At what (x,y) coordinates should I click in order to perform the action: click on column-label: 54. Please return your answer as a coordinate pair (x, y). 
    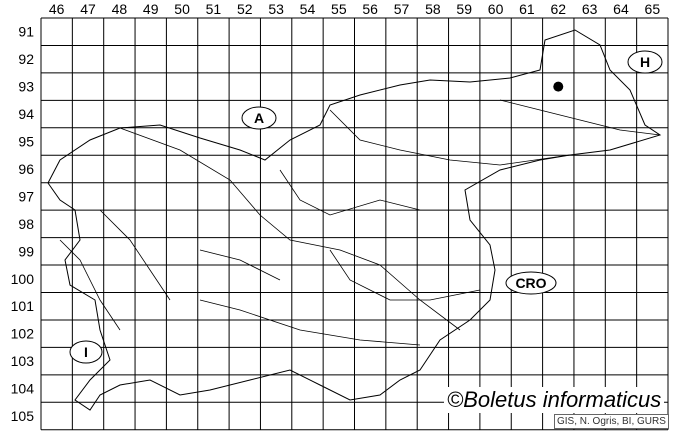
    Looking at the image, I should click on (308, 9).